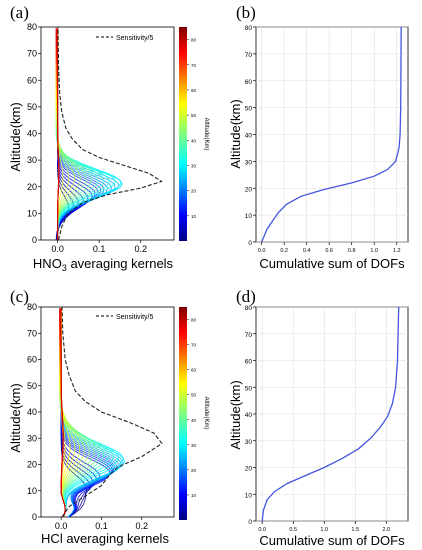 The image size is (422, 550). I want to click on panel-b-series, so click(331, 134).